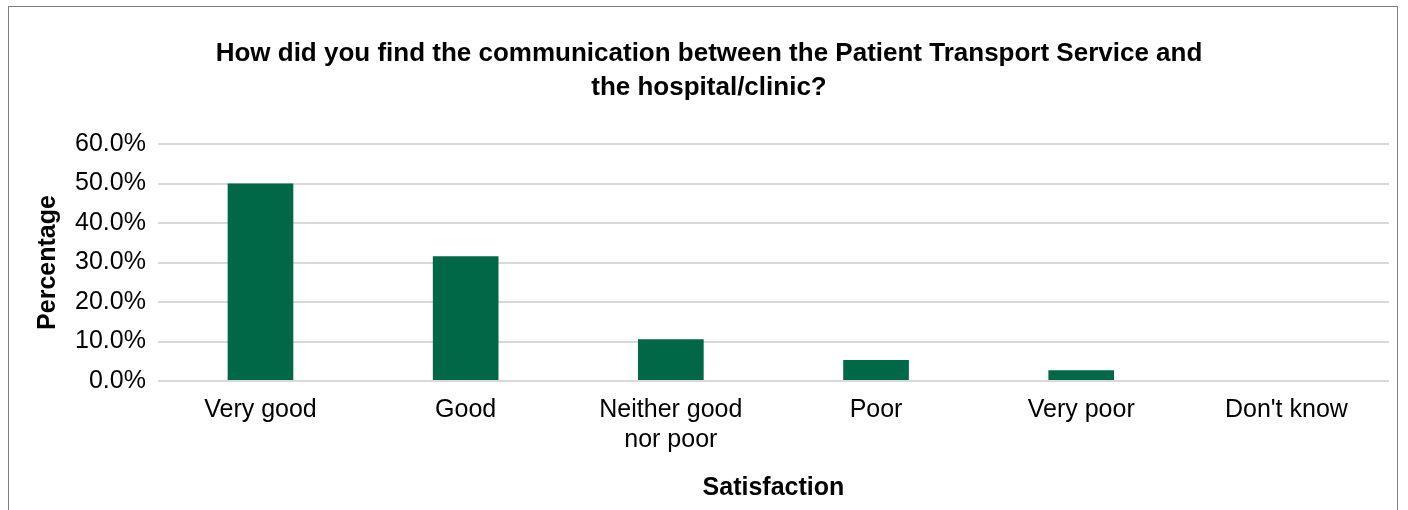  Describe the element at coordinates (260, 407) in the screenshot. I see `x-tick-label: Very good` at that location.